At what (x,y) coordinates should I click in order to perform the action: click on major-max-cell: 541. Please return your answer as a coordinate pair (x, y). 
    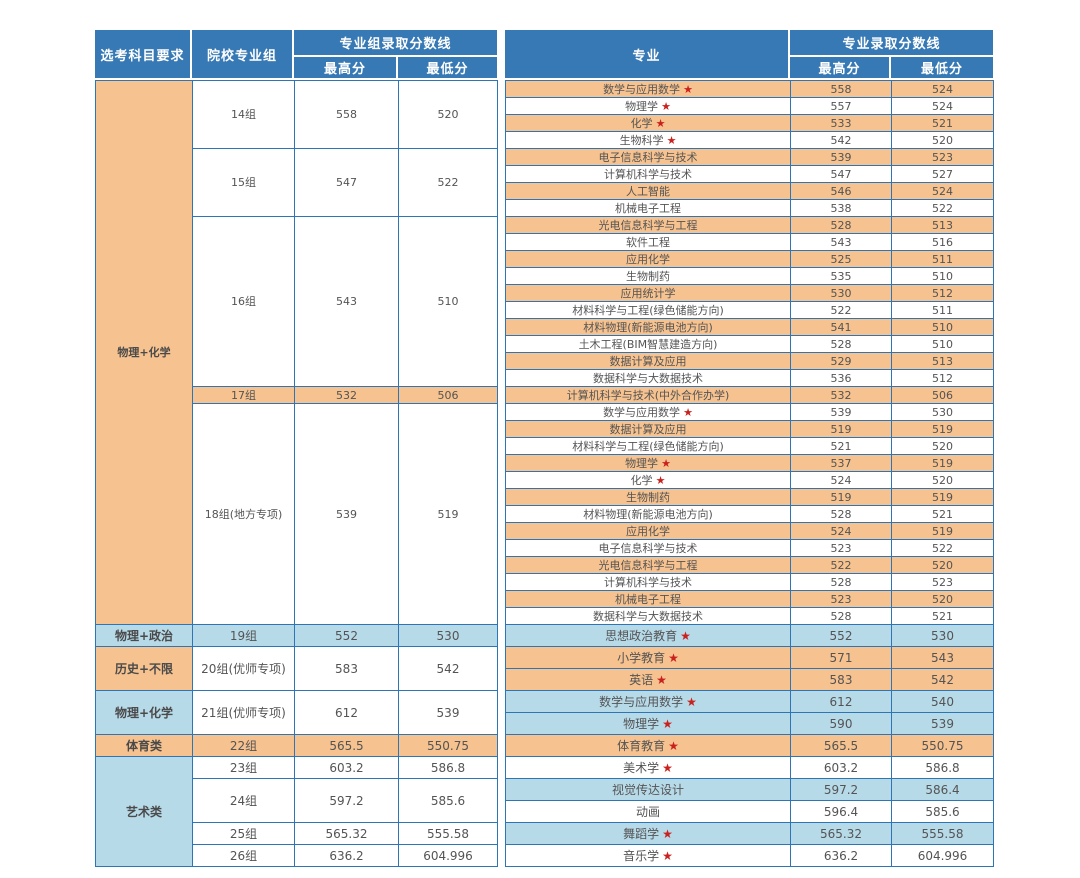
    Looking at the image, I should click on (841, 327).